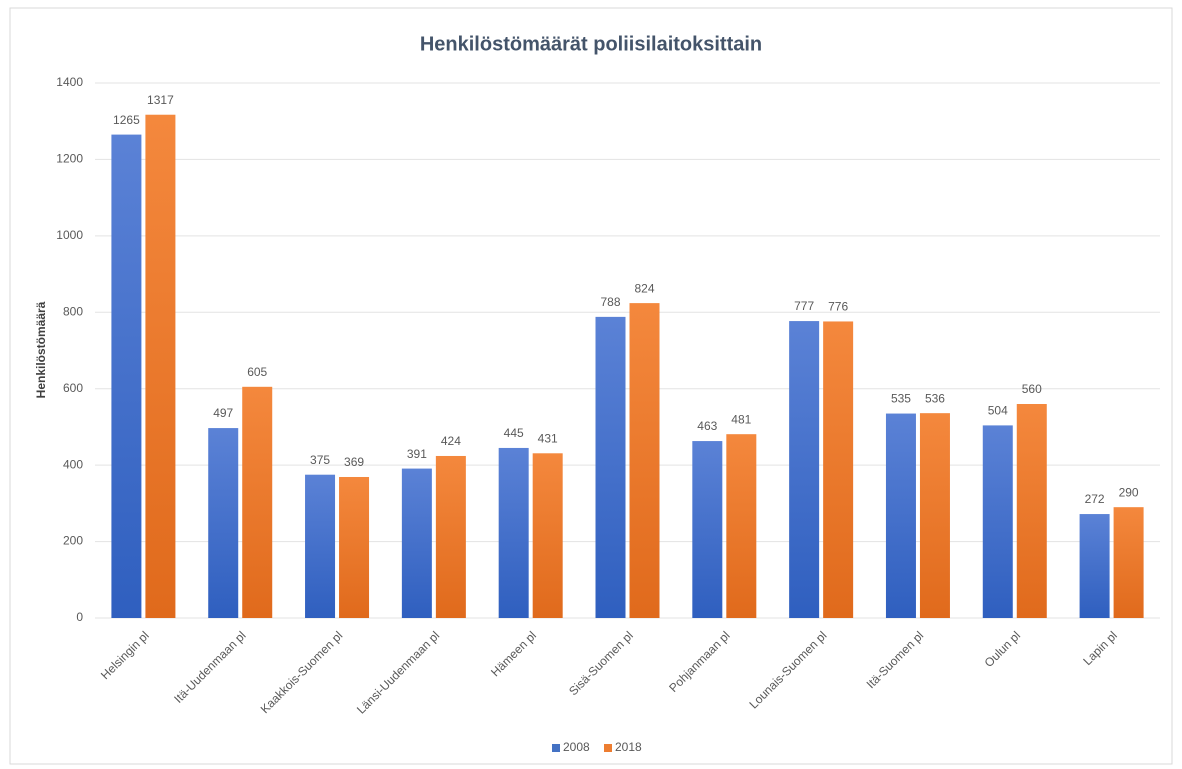 The width and height of the screenshot is (1182, 769). Describe the element at coordinates (73, 311) in the screenshot. I see `y-tick-label: 800` at that location.